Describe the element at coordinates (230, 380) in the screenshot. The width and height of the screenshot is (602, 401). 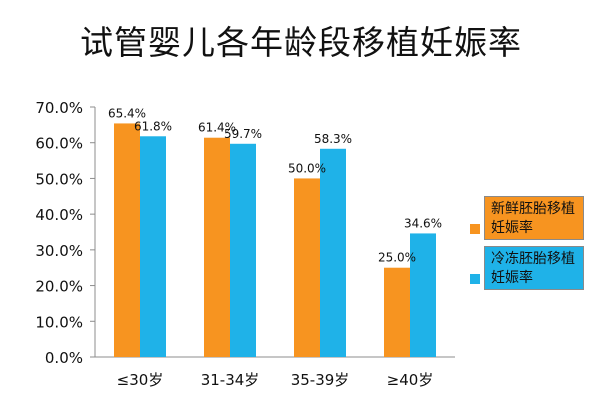
I see `x-tick-label: 31-34岁` at that location.